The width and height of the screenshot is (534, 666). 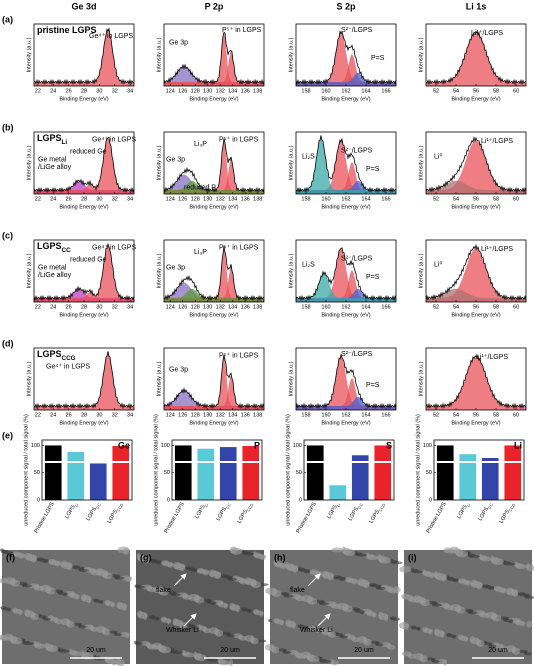 What do you see at coordinates (436, 307) in the screenshot?
I see `x-tick-label: 52` at bounding box center [436, 307].